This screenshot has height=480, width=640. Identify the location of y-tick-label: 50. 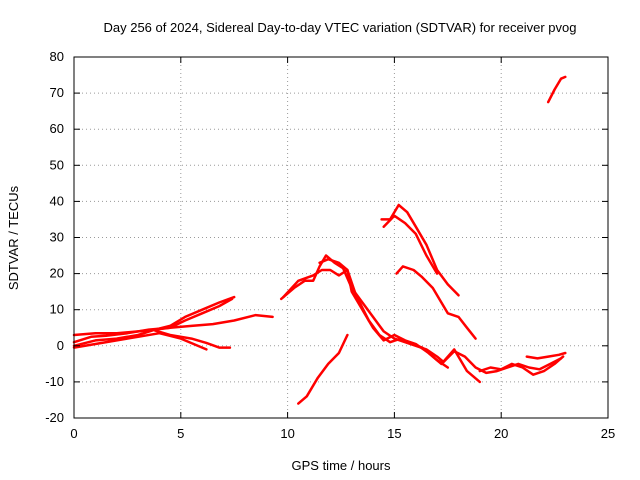
(57, 164).